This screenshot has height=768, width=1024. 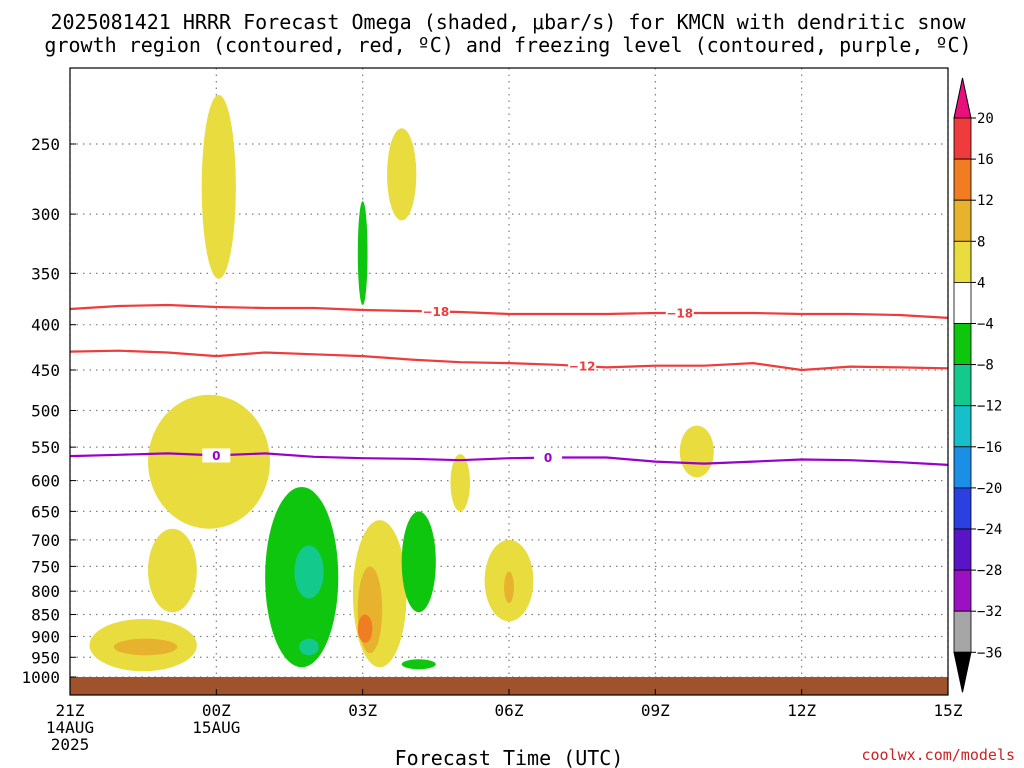 I want to click on y-tick-label: 600, so click(x=45, y=481).